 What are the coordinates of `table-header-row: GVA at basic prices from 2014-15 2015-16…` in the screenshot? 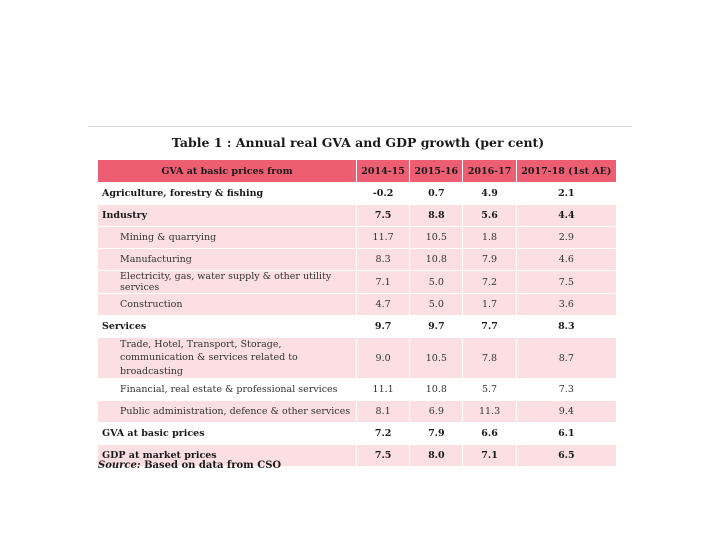 It's located at (357, 171).